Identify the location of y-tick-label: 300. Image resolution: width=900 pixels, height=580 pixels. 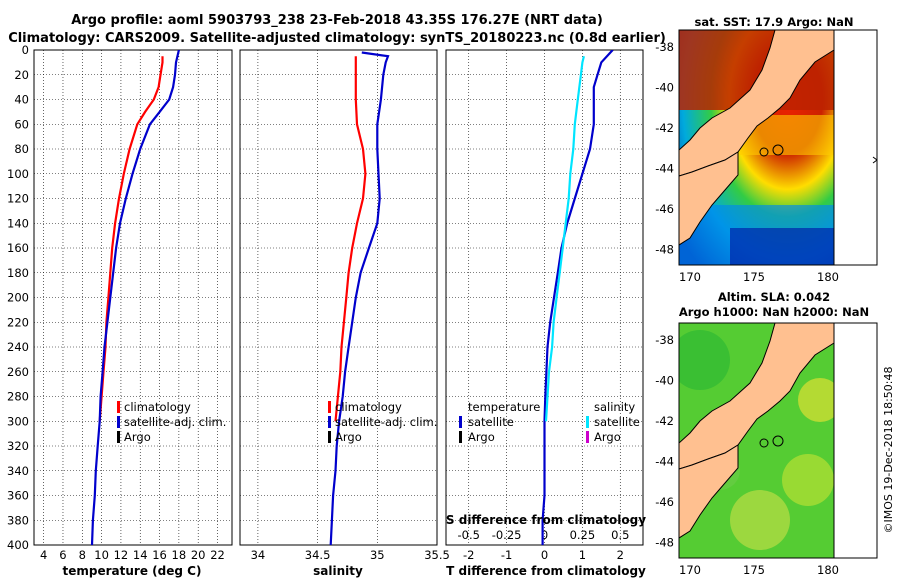
(18, 421).